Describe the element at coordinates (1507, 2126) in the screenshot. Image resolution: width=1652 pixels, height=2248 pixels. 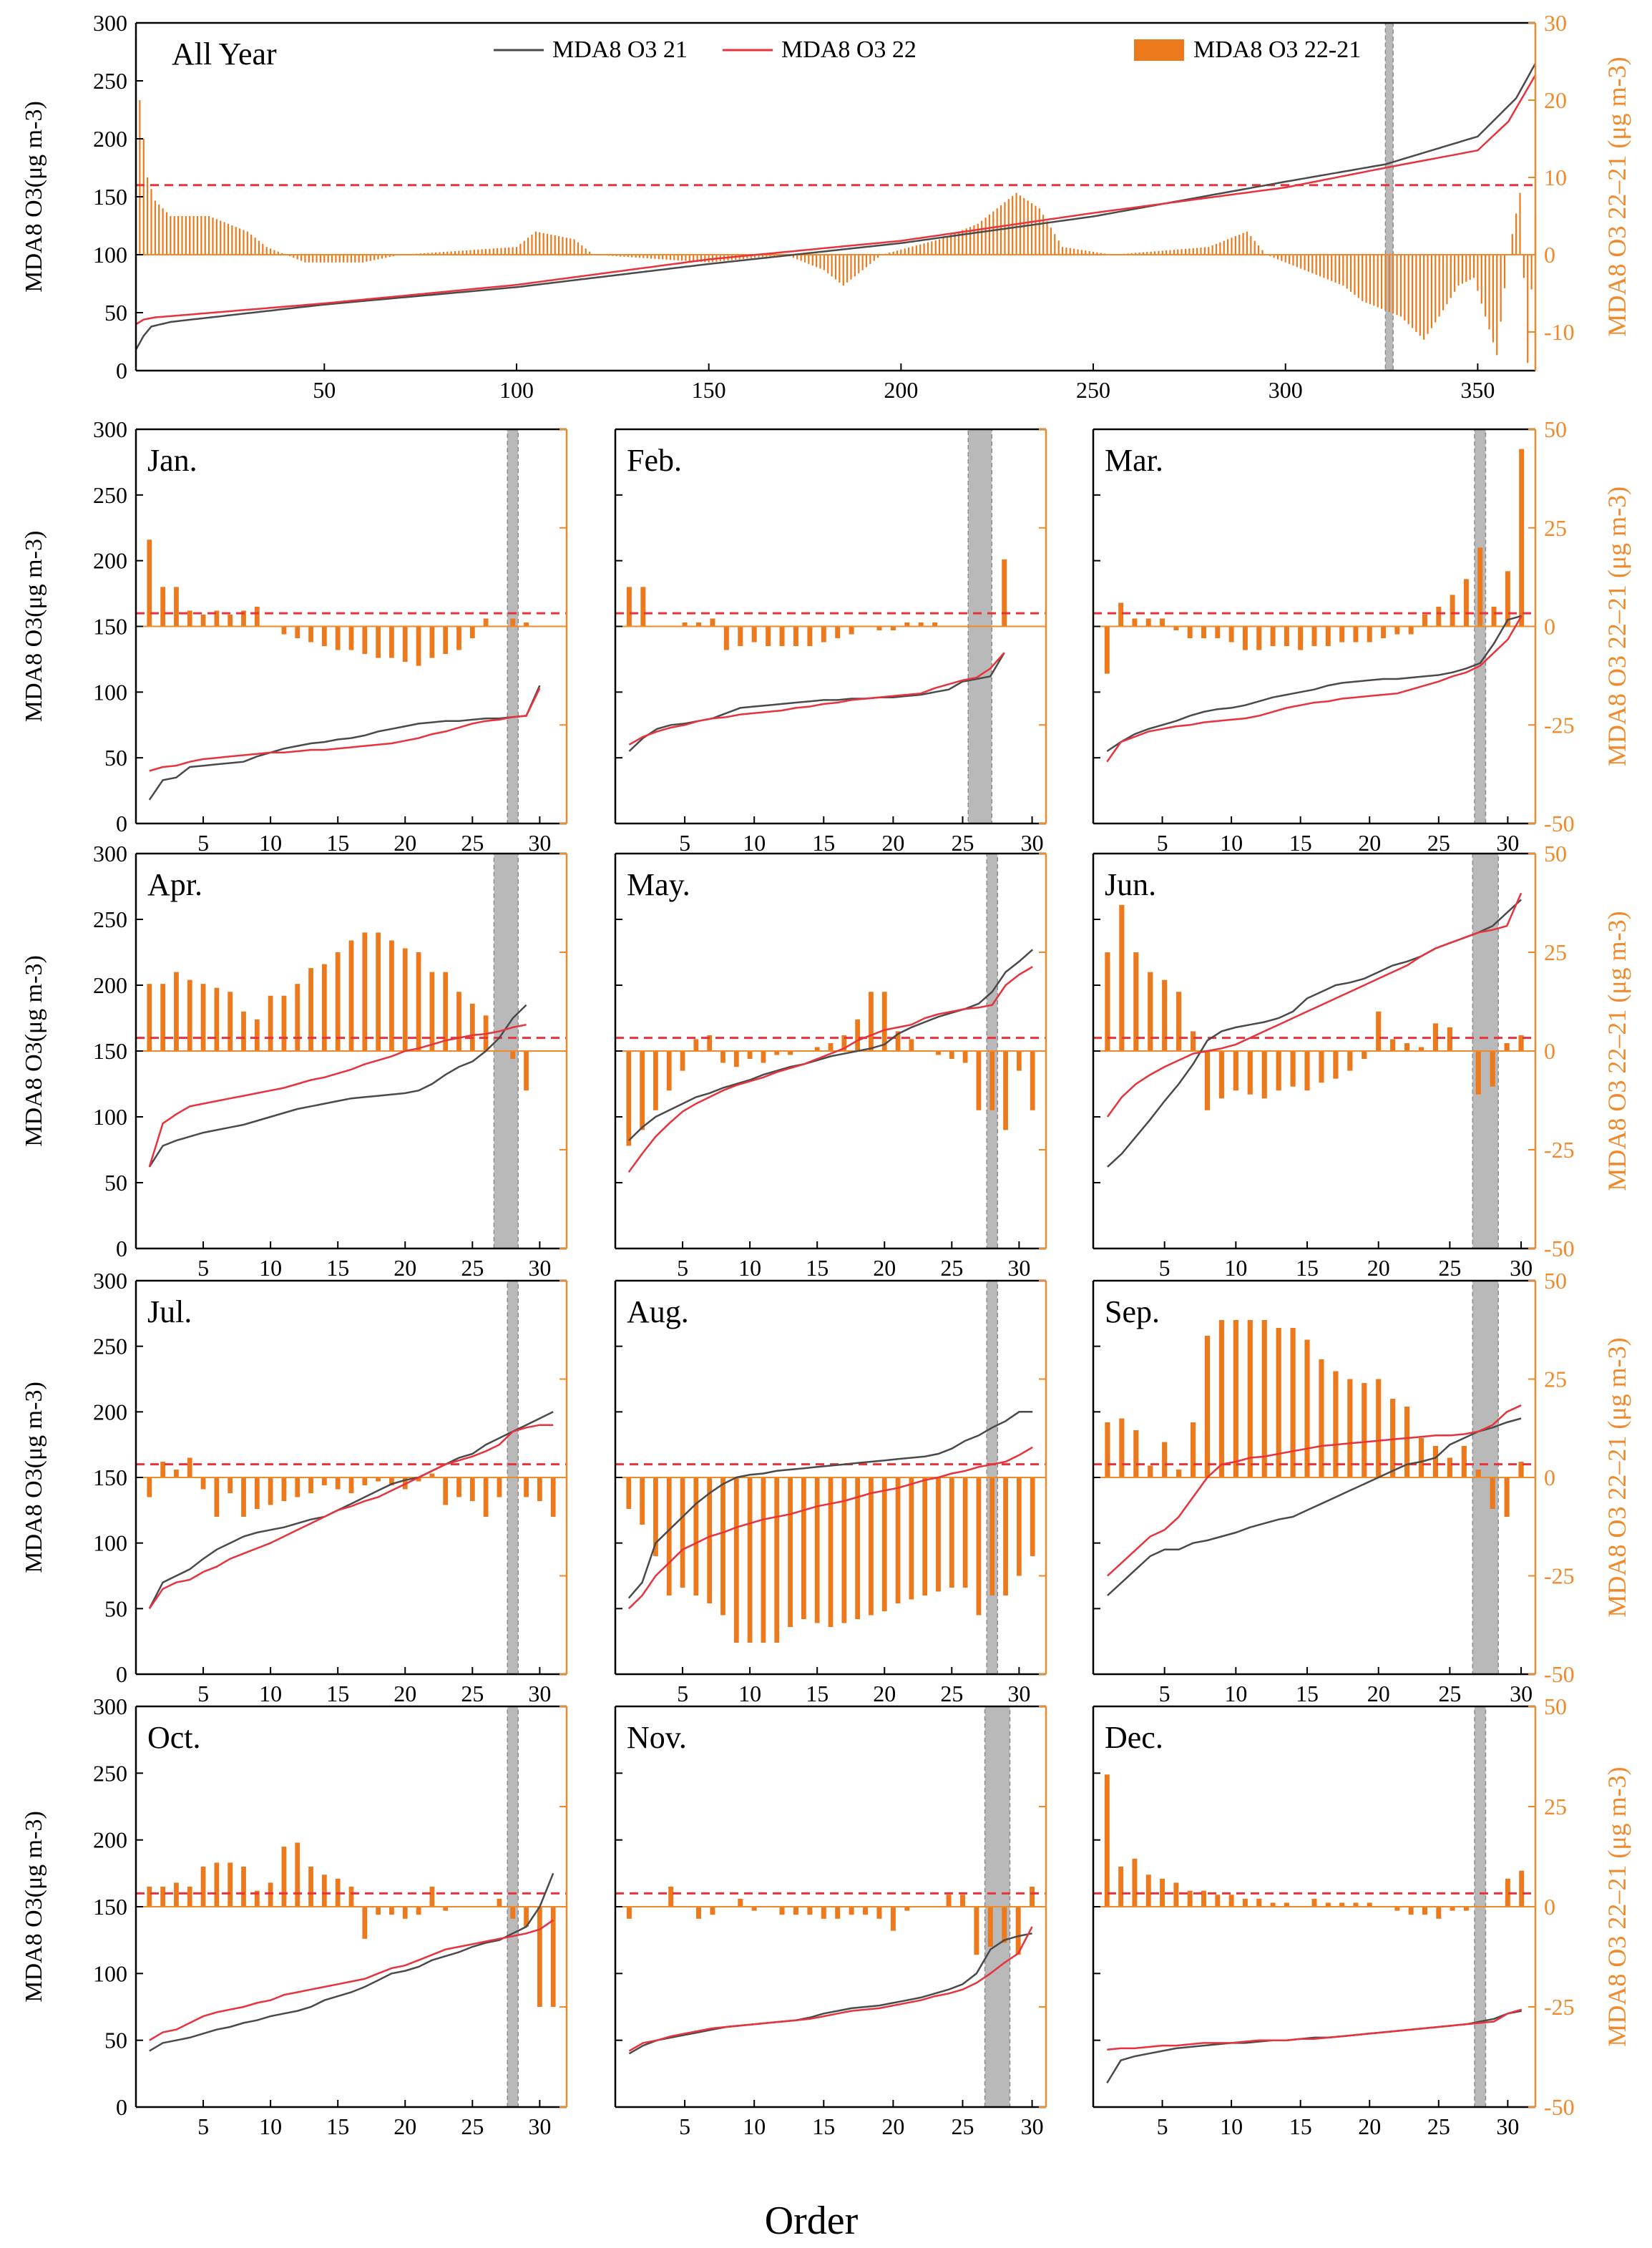
I see `x-tick-label: 30` at that location.